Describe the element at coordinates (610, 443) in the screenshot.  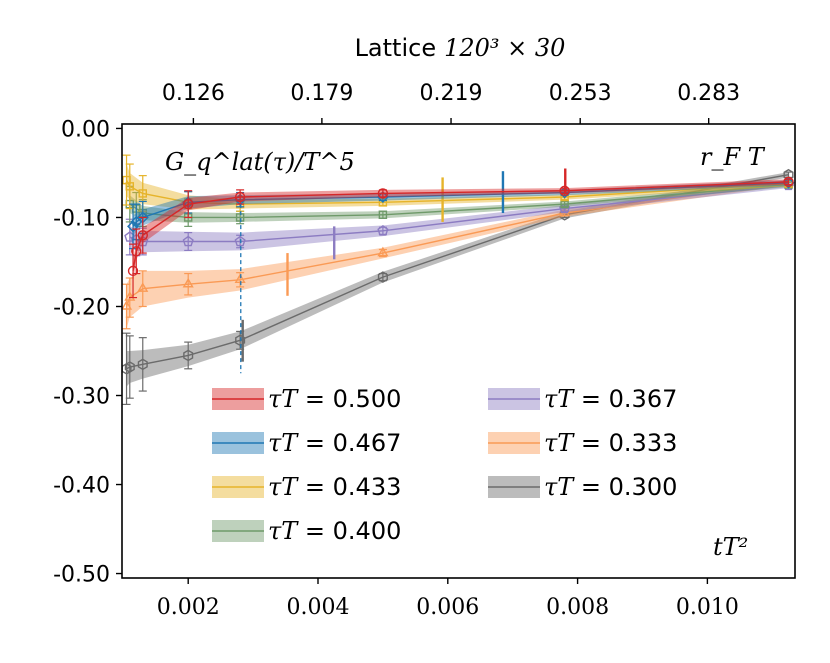
I see `legend-label: τT = 0.333` at that location.